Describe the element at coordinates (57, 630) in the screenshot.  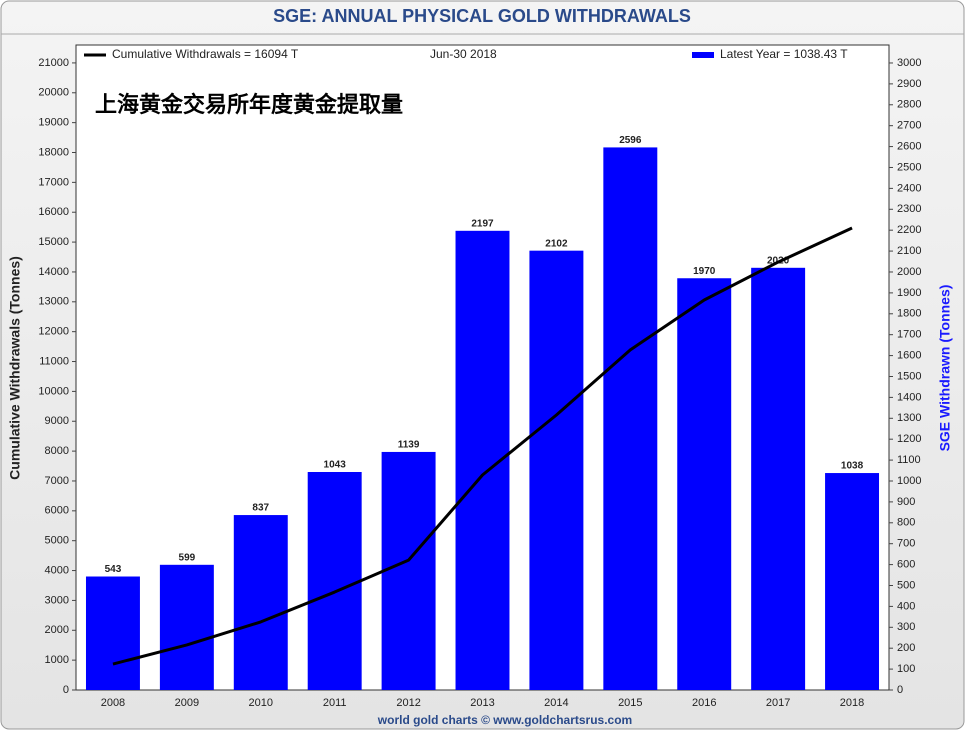
I see `y-tick-label: 2000` at that location.